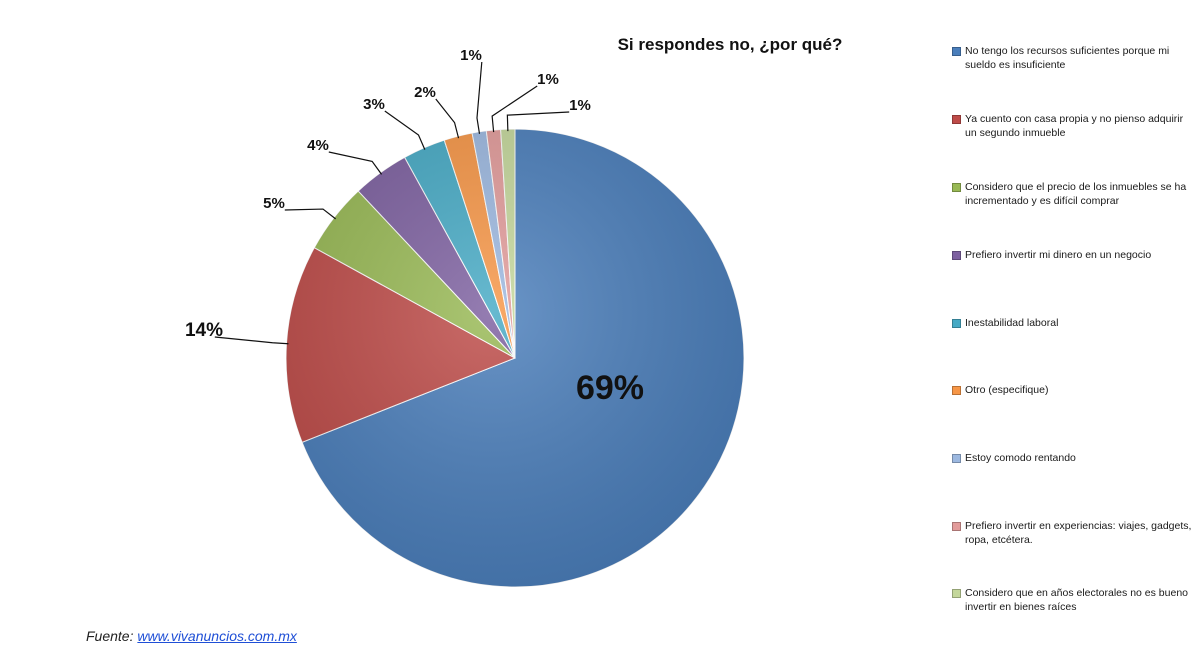 This screenshot has width=1200, height=660. I want to click on legend-item-7: Estoy comodo rentando, so click(1072, 458).